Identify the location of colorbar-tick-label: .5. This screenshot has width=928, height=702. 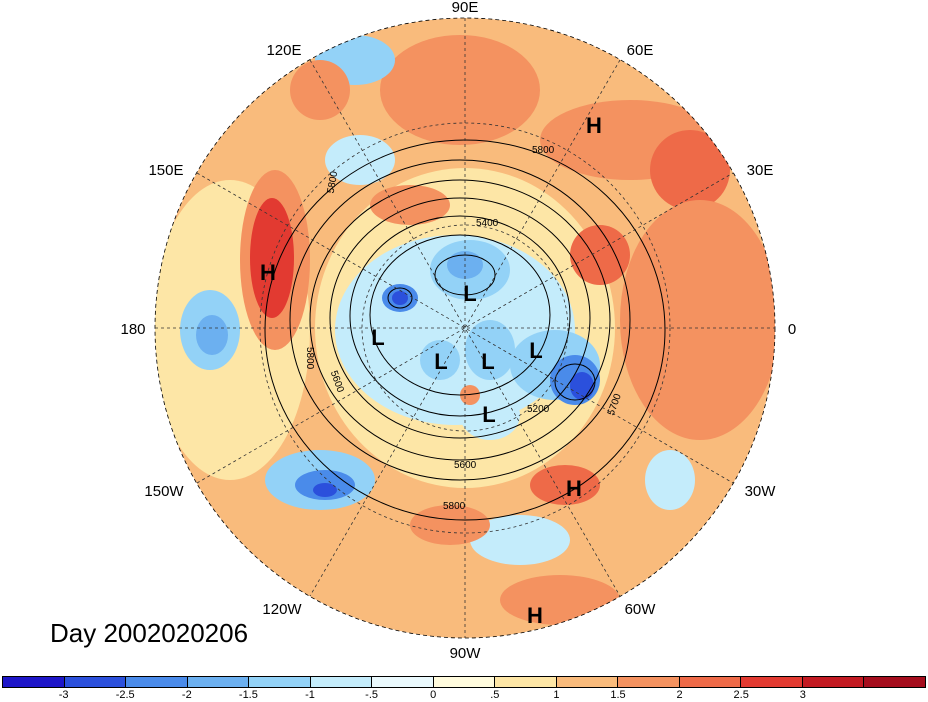
(495, 695).